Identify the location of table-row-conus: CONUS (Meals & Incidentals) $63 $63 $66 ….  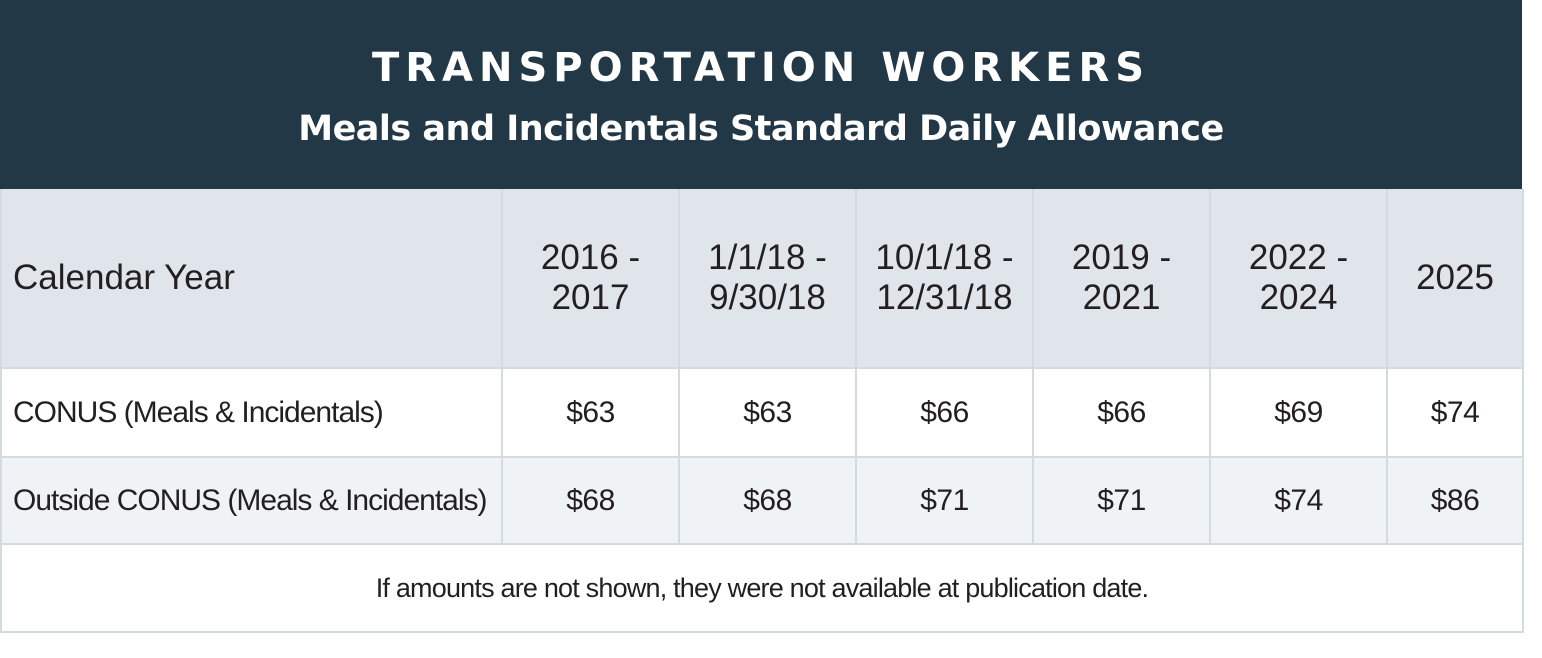
(762, 412).